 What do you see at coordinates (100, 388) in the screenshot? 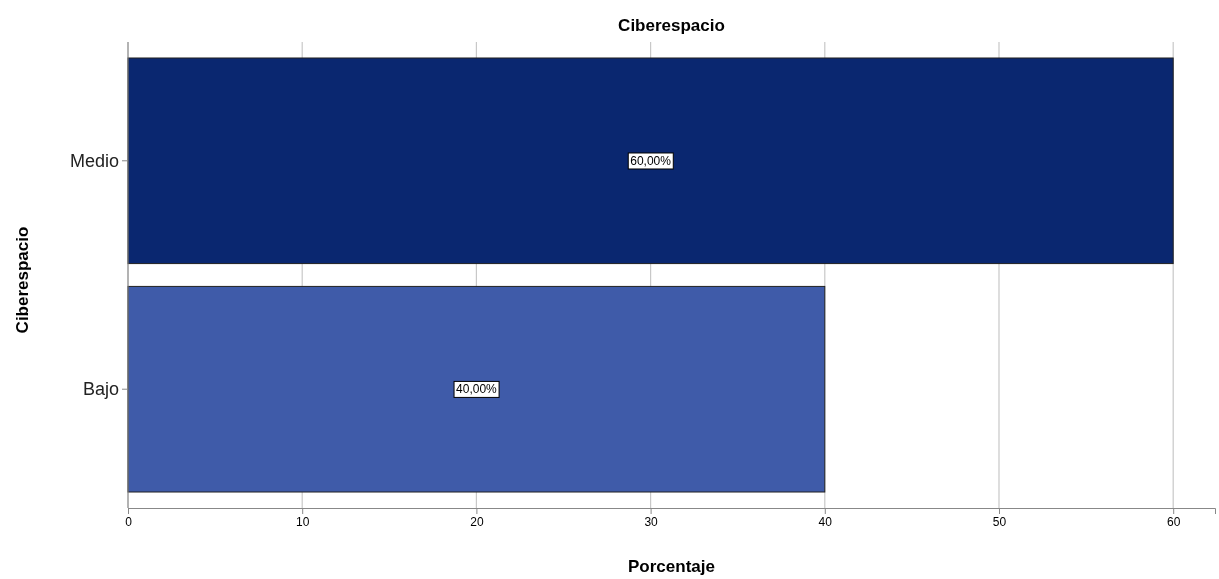
I see `y-tick-label: Bajo` at bounding box center [100, 388].